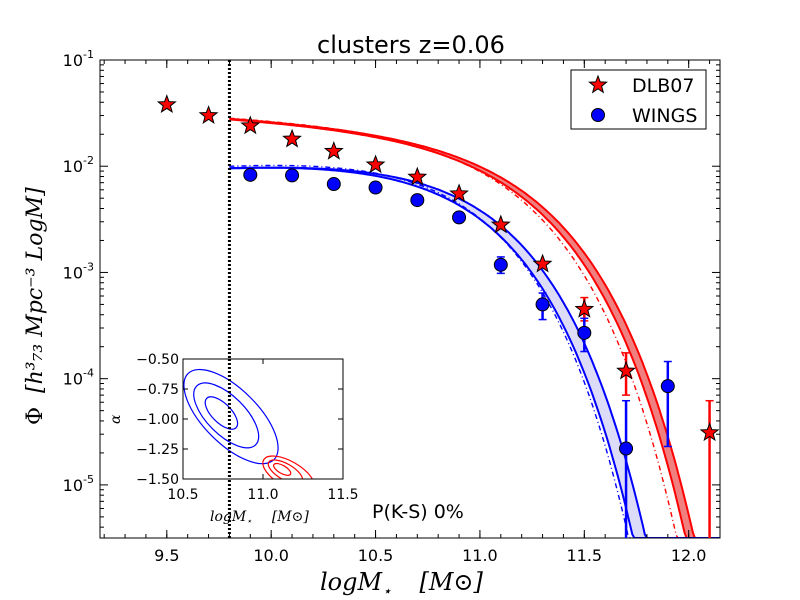  What do you see at coordinates (182, 495) in the screenshot?
I see `inset-x-tick-label: 10.5` at bounding box center [182, 495].